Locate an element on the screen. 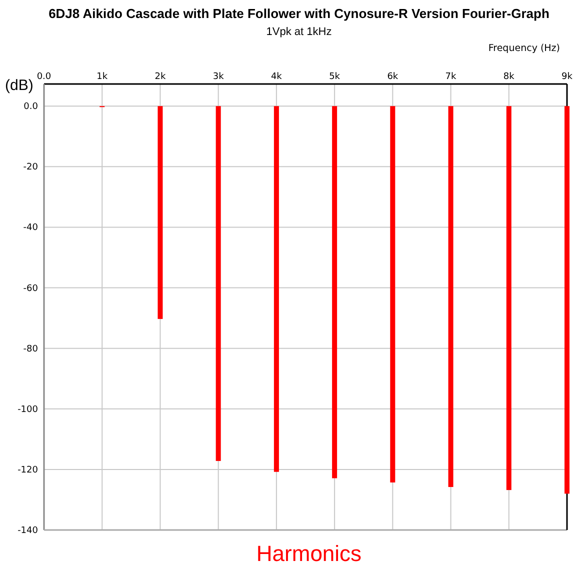  x-axis-title: Frequency (Hz) is located at coordinates (524, 48).